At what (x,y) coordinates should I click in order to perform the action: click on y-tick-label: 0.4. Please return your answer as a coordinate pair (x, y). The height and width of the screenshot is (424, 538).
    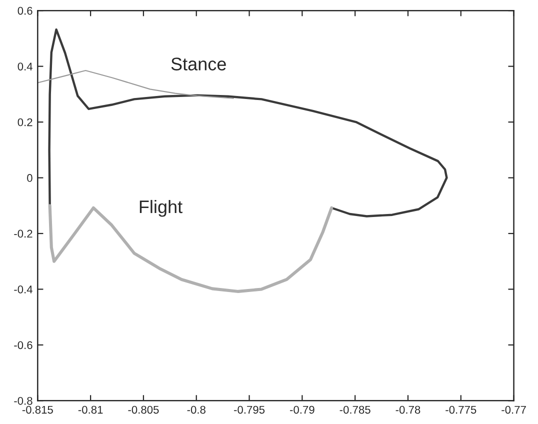
    Looking at the image, I should click on (25, 66).